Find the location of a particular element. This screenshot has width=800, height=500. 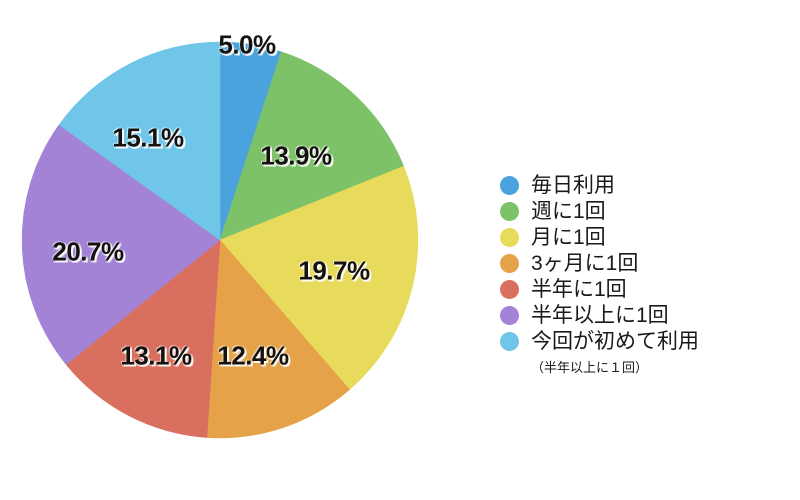

legend-item: 3ヶ月に1回 is located at coordinates (645, 263).